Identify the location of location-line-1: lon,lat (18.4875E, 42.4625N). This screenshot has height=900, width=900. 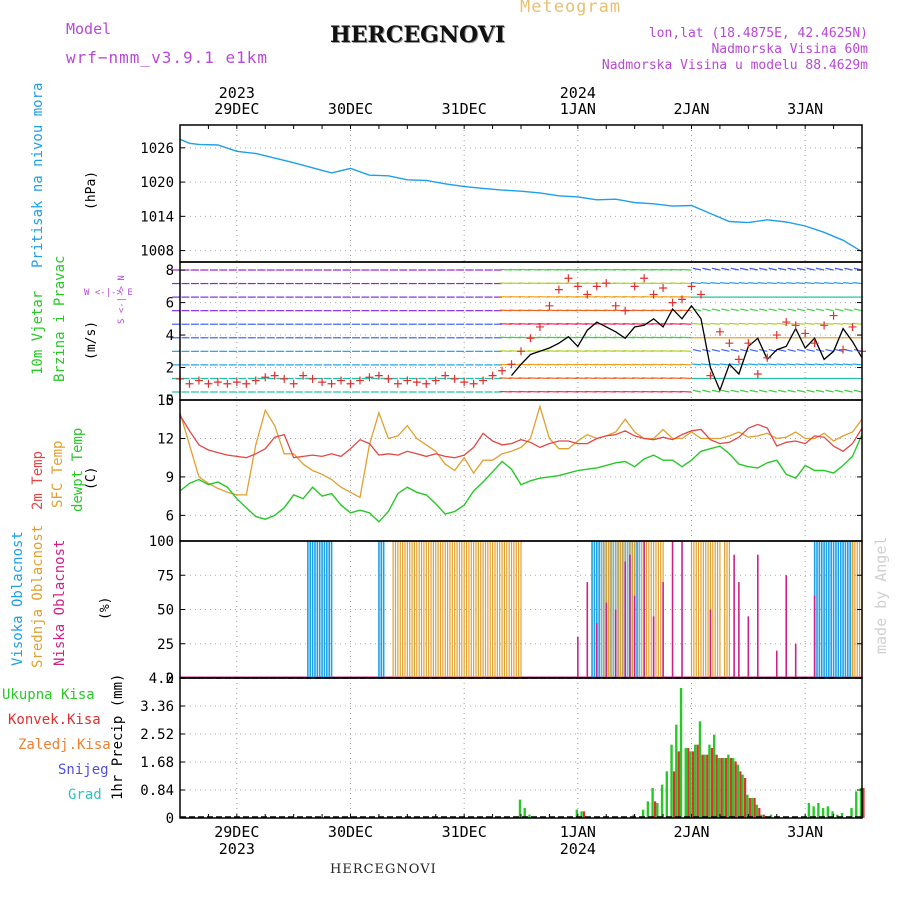
(758, 33).